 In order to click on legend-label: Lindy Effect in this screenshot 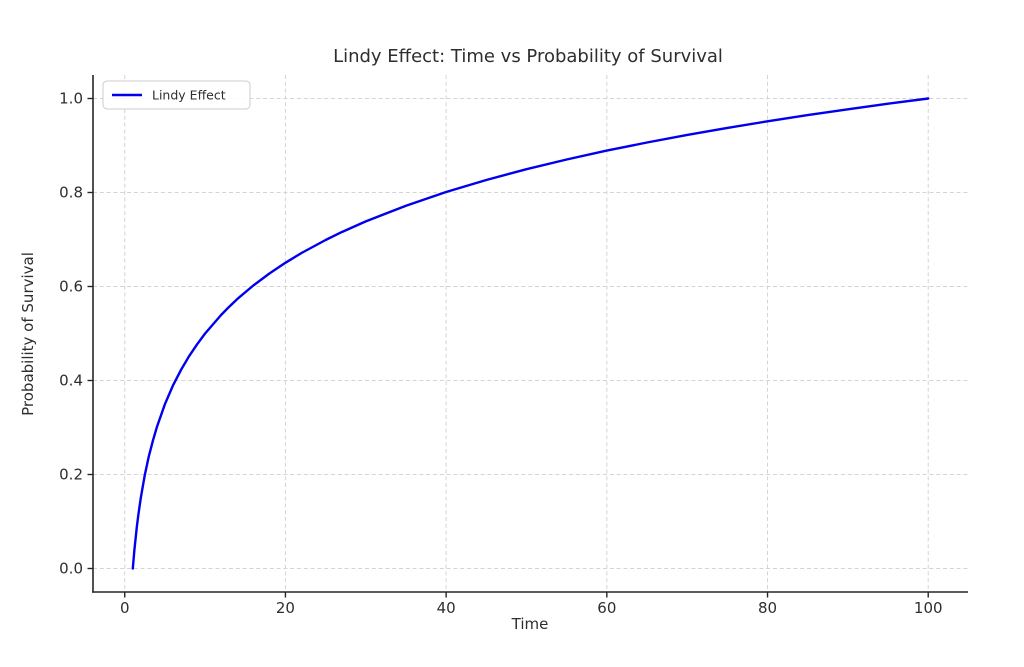, I will do `click(189, 95)`.